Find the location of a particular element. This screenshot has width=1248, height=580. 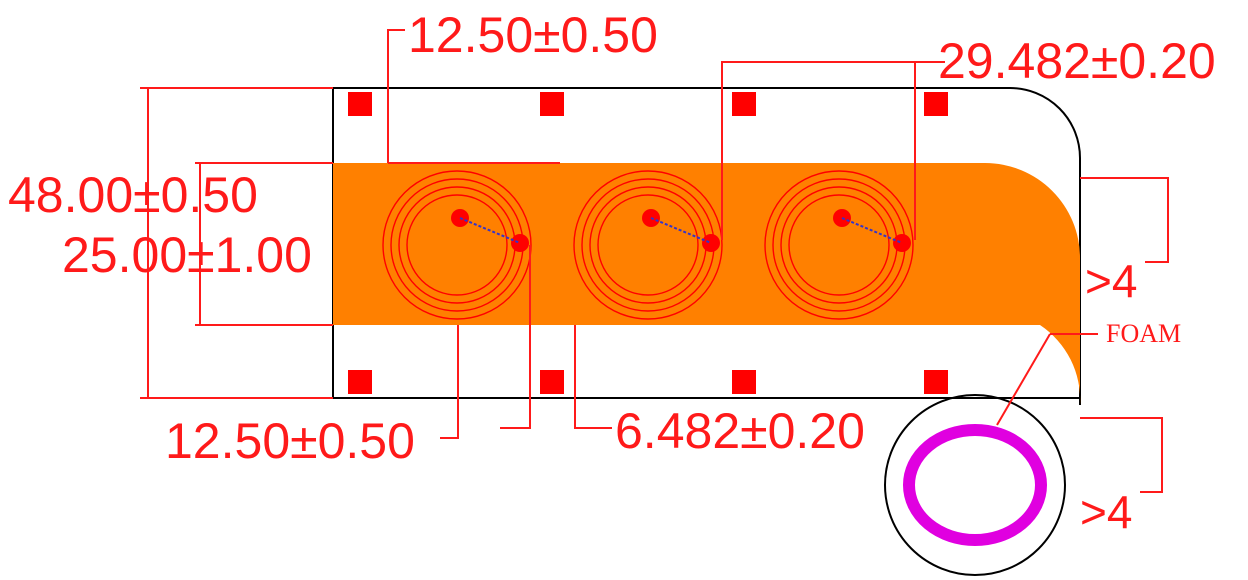

roll-core-outline is located at coordinates (975, 485).